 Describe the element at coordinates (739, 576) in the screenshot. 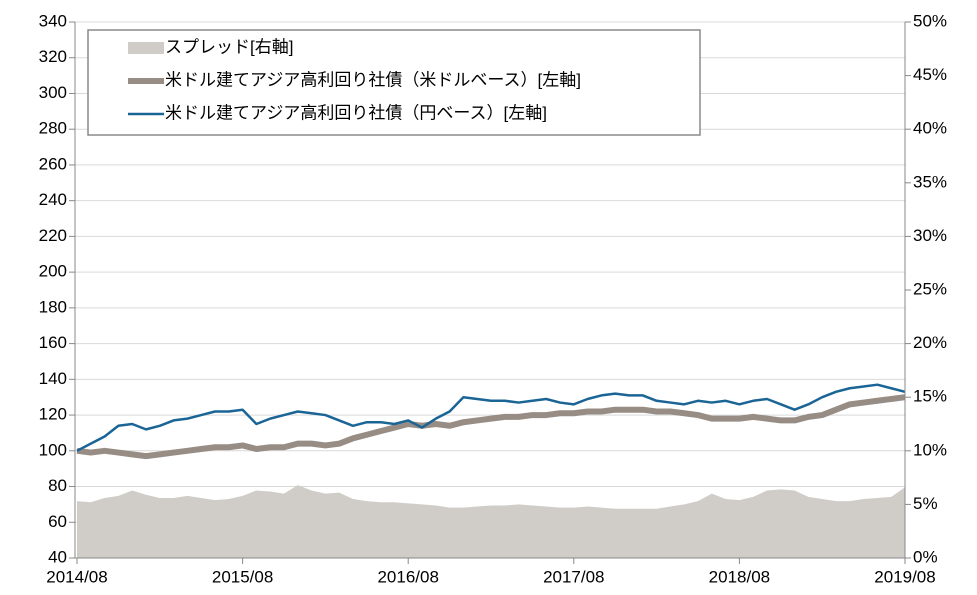

I see `x-tick-label: 2018/08` at that location.